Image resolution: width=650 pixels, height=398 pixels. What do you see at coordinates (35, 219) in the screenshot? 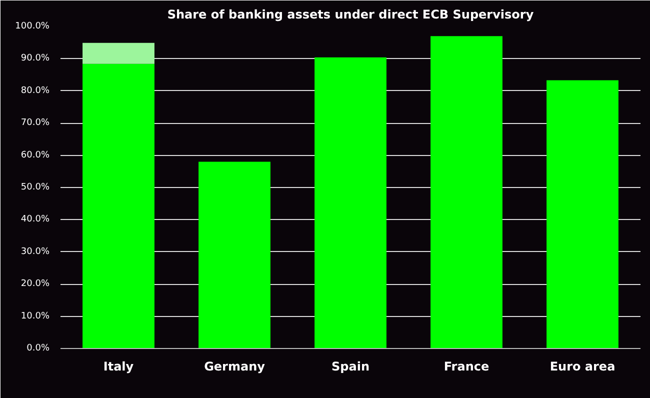
I see `y-tick-label: 40.0%` at bounding box center [35, 219].